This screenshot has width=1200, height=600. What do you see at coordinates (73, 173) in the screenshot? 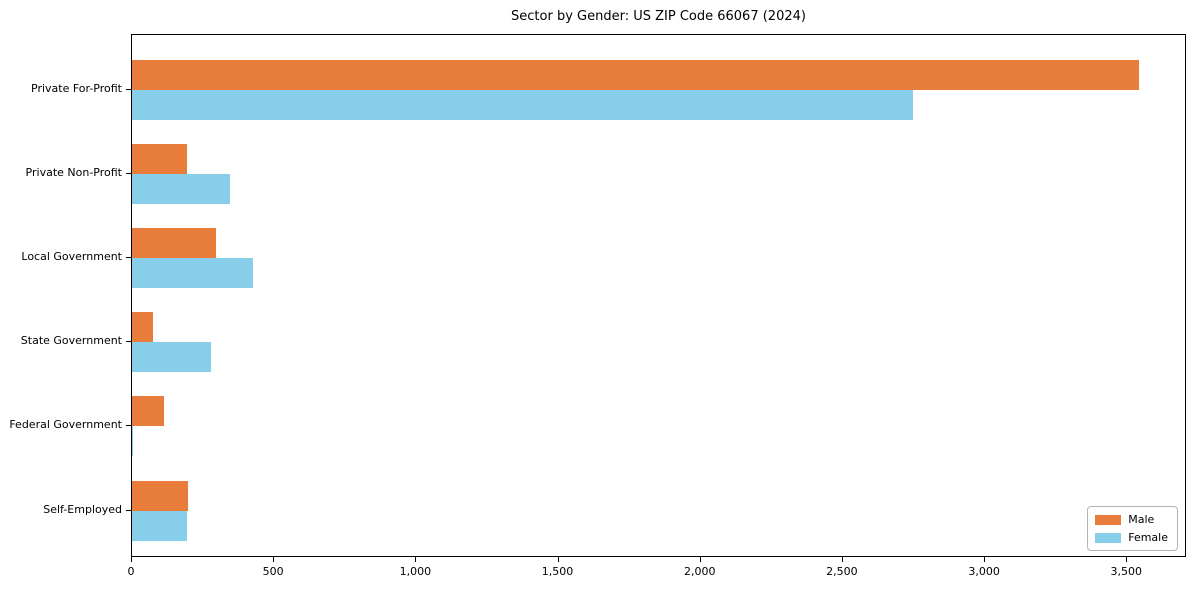
I see `y-tick-label-private-non-profit: Private Non-Profit` at bounding box center [73, 173].